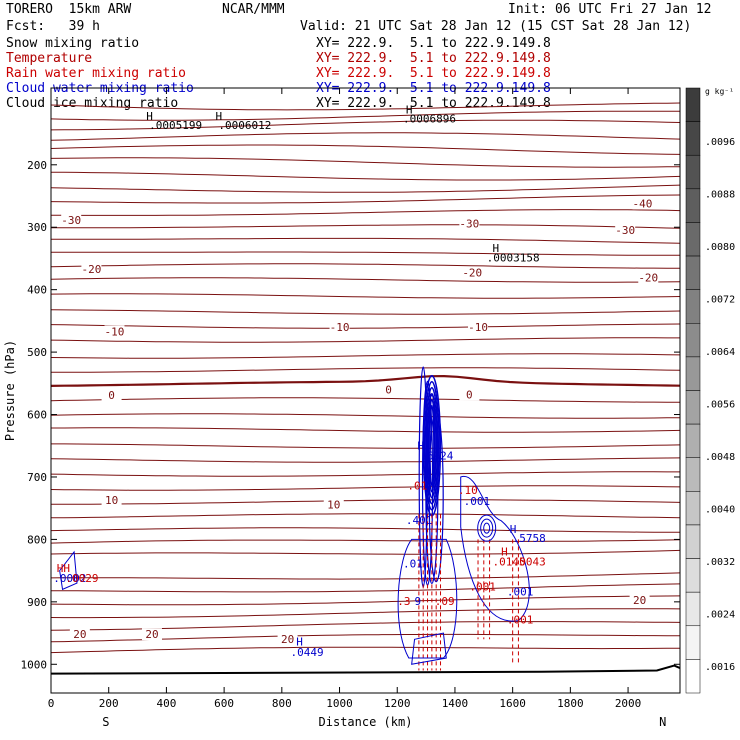  What do you see at coordinates (69, 9) in the screenshot?
I see `model-title: TORERO 15km ARW` at bounding box center [69, 9].